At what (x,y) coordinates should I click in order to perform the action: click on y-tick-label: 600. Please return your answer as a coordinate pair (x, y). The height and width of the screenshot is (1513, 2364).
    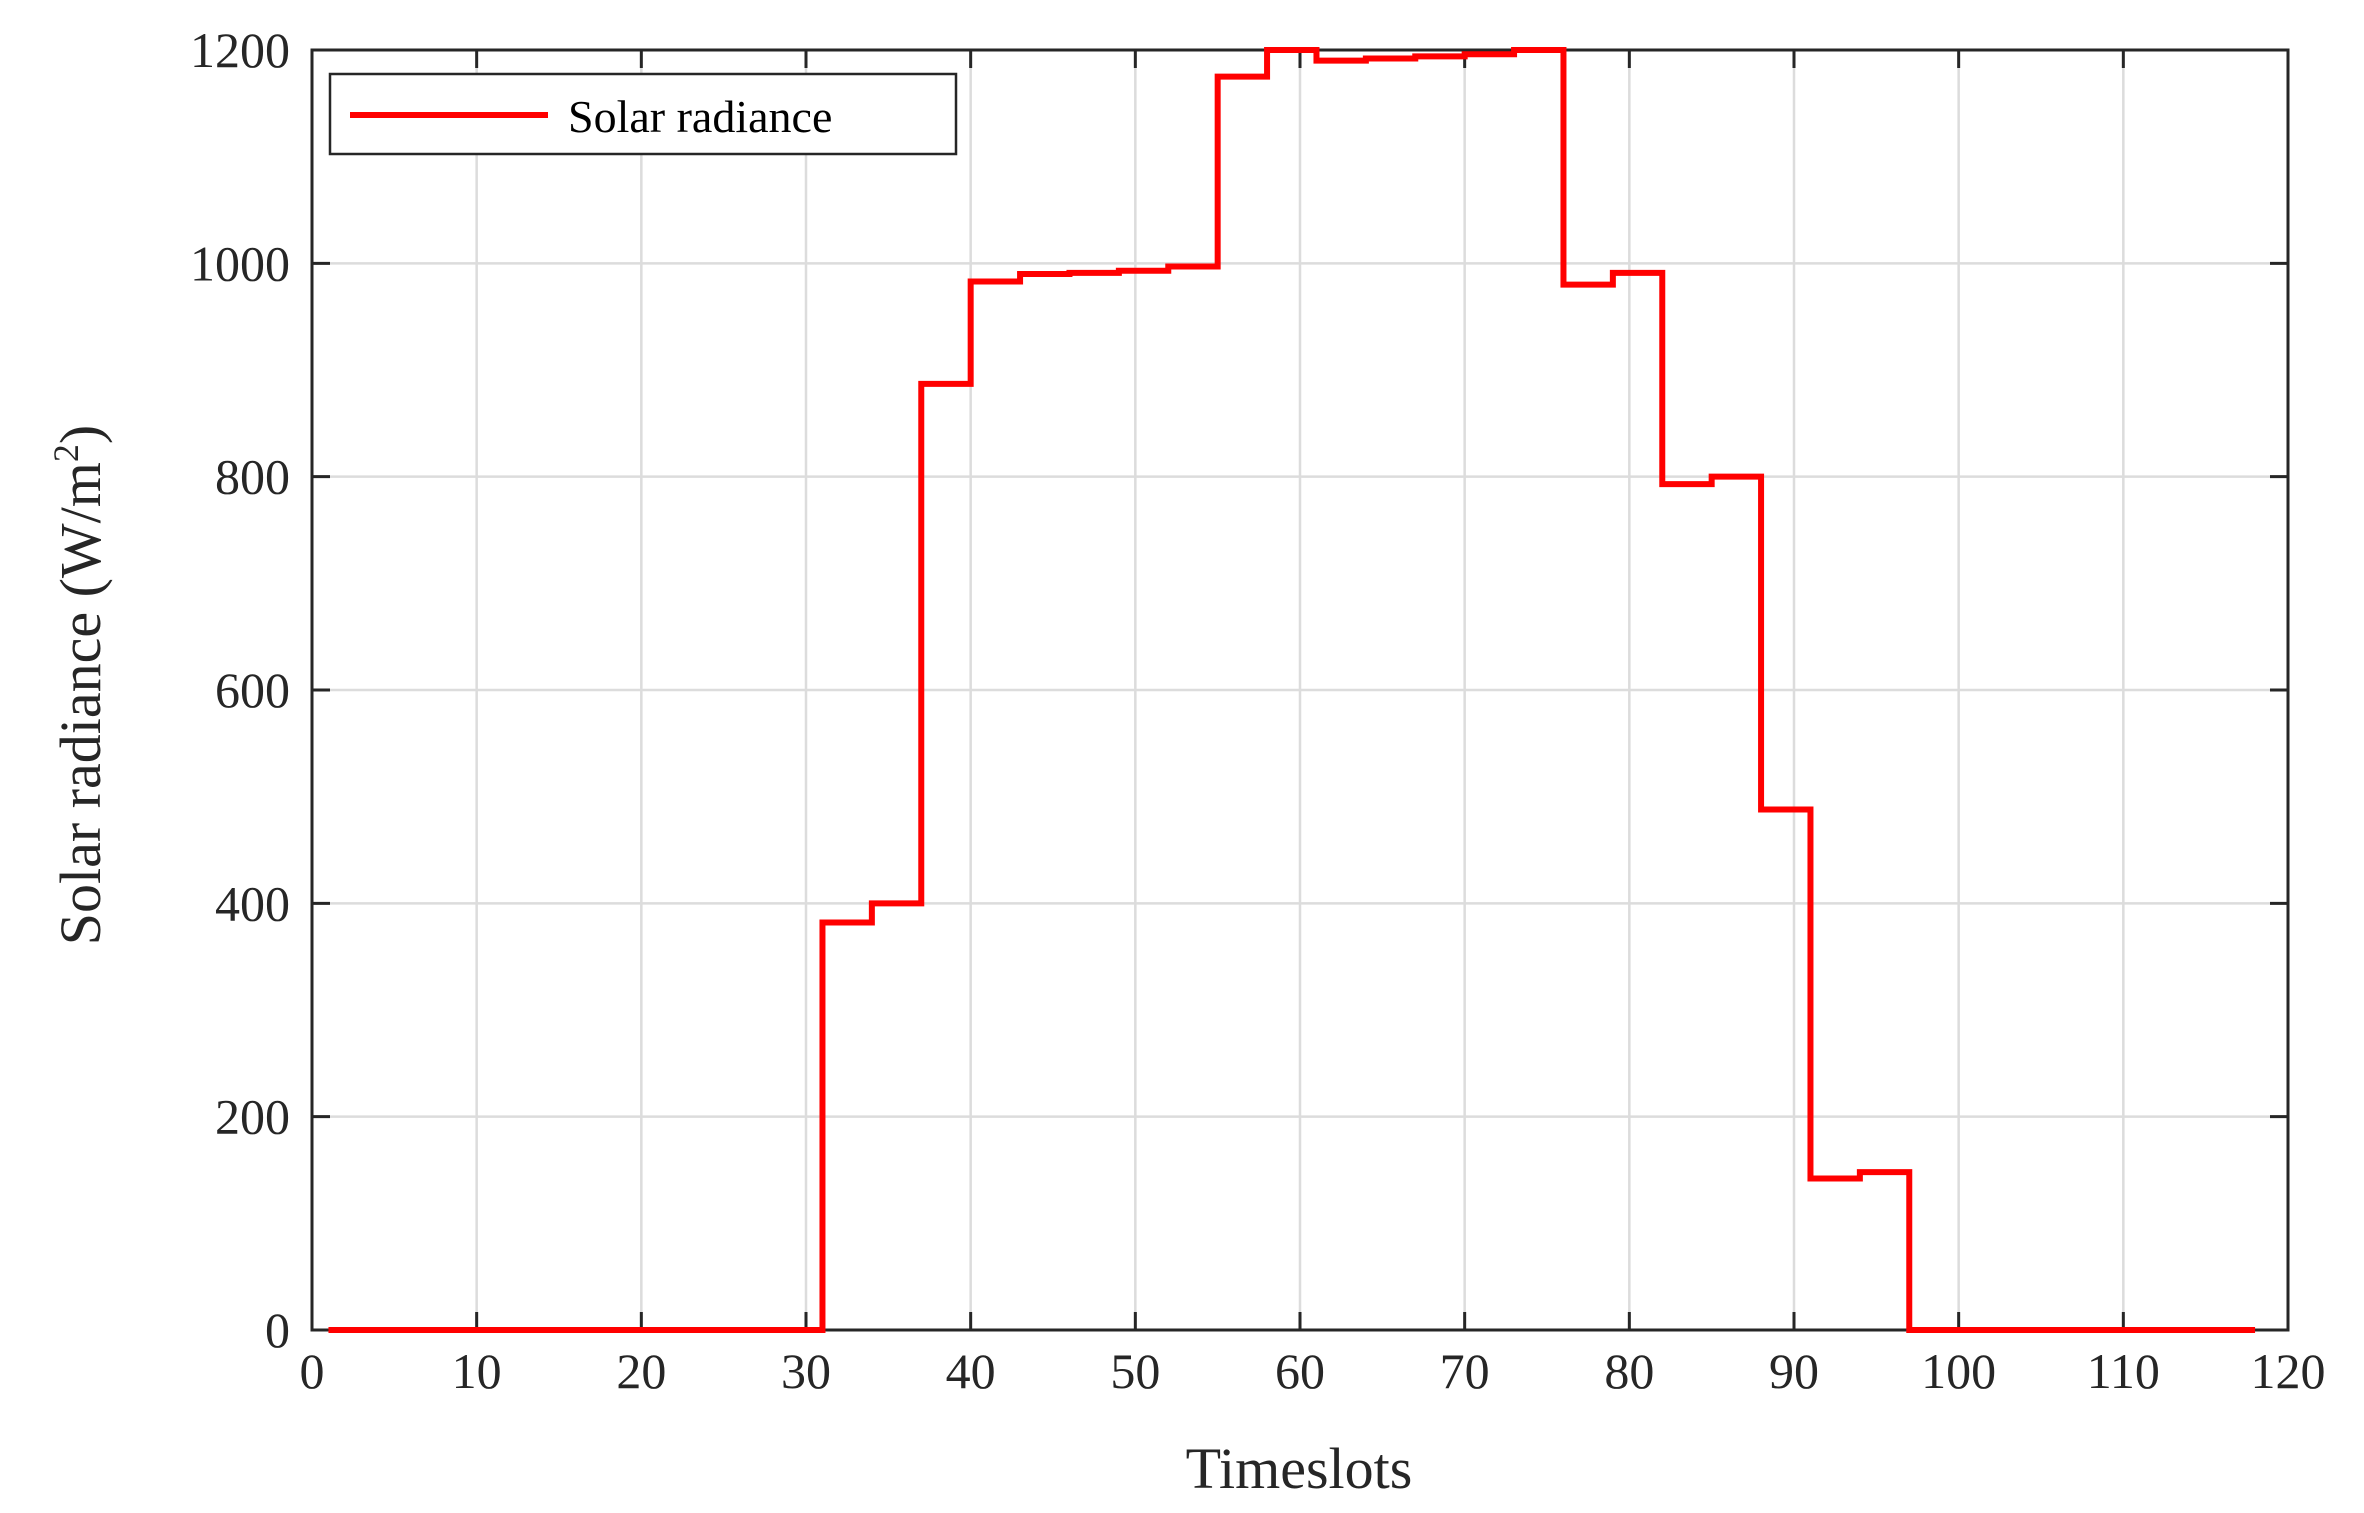
    Looking at the image, I should click on (252, 690).